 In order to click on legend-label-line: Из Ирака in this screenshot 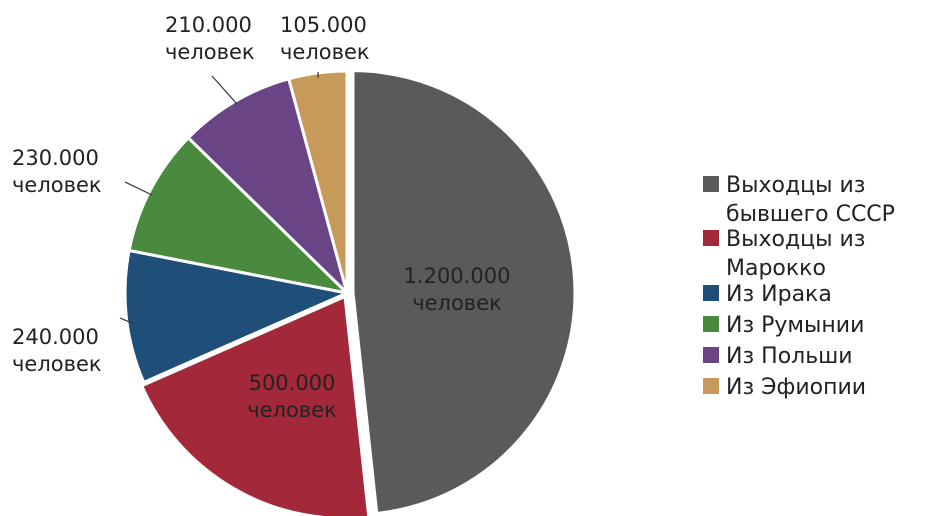, I will do `click(779, 294)`.